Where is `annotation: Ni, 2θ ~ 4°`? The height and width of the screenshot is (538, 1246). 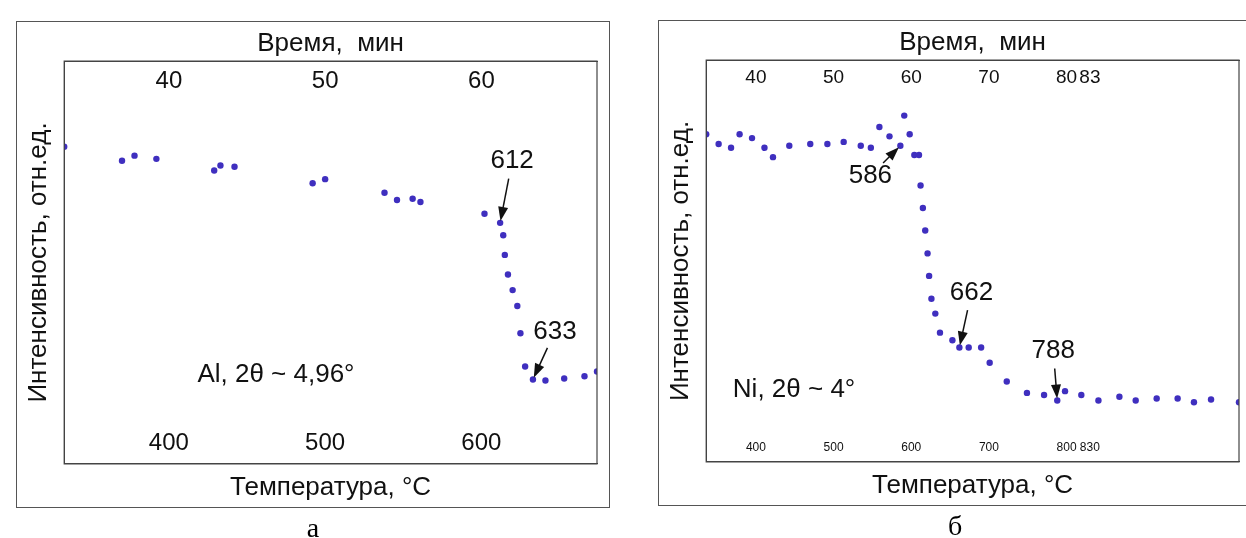 annotation: Ni, 2θ ~ 4° is located at coordinates (794, 387).